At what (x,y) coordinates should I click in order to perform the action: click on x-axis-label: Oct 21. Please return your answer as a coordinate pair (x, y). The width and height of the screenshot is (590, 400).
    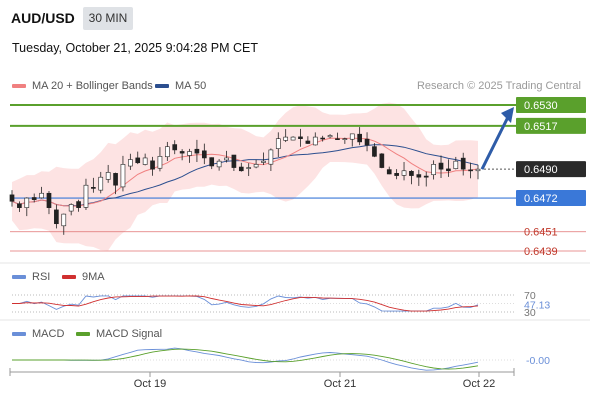
    Looking at the image, I should click on (340, 384).